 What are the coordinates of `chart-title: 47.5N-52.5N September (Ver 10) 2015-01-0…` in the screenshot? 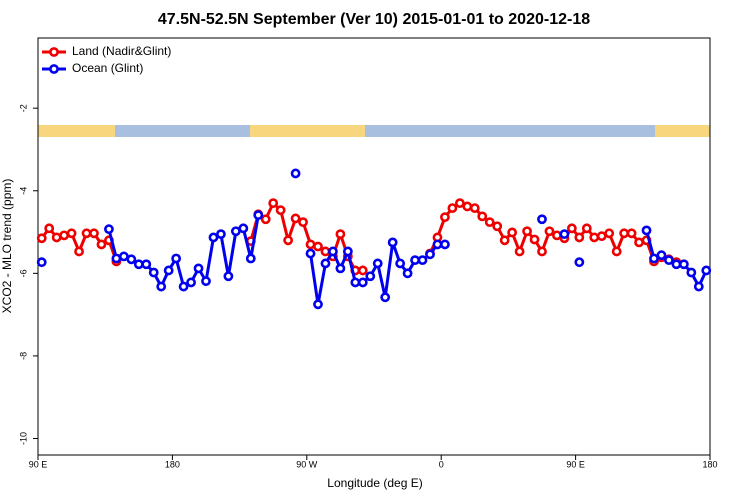 It's located at (374, 19).